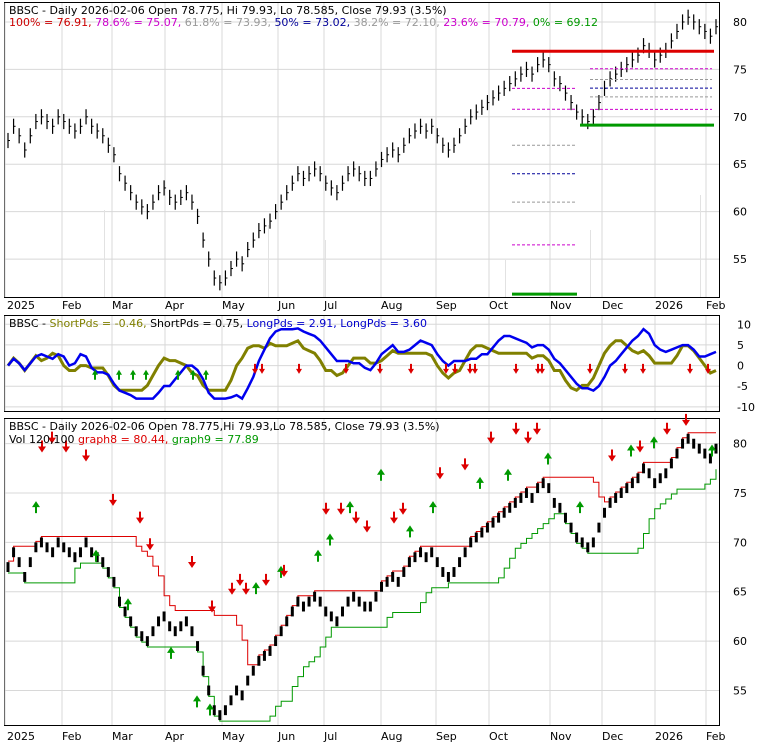  What do you see at coordinates (740, 542) in the screenshot?
I see `y-tick-label: 70` at bounding box center [740, 542].